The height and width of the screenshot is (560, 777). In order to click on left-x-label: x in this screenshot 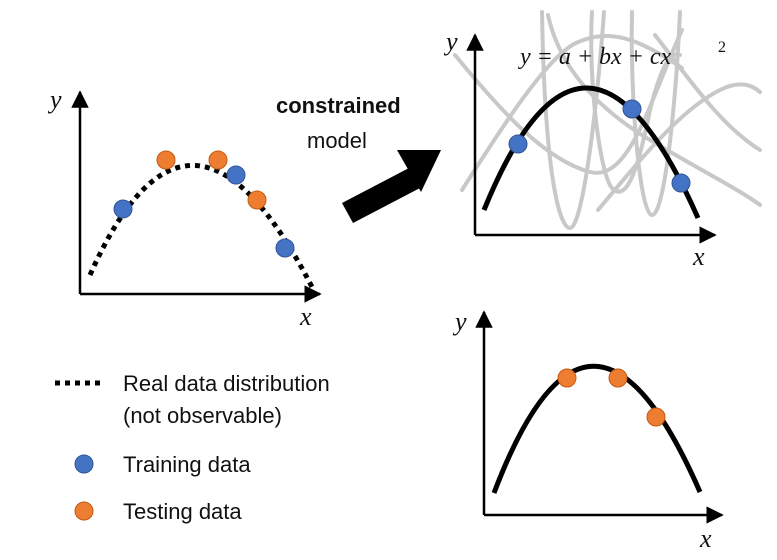, I will do `click(305, 316)`.